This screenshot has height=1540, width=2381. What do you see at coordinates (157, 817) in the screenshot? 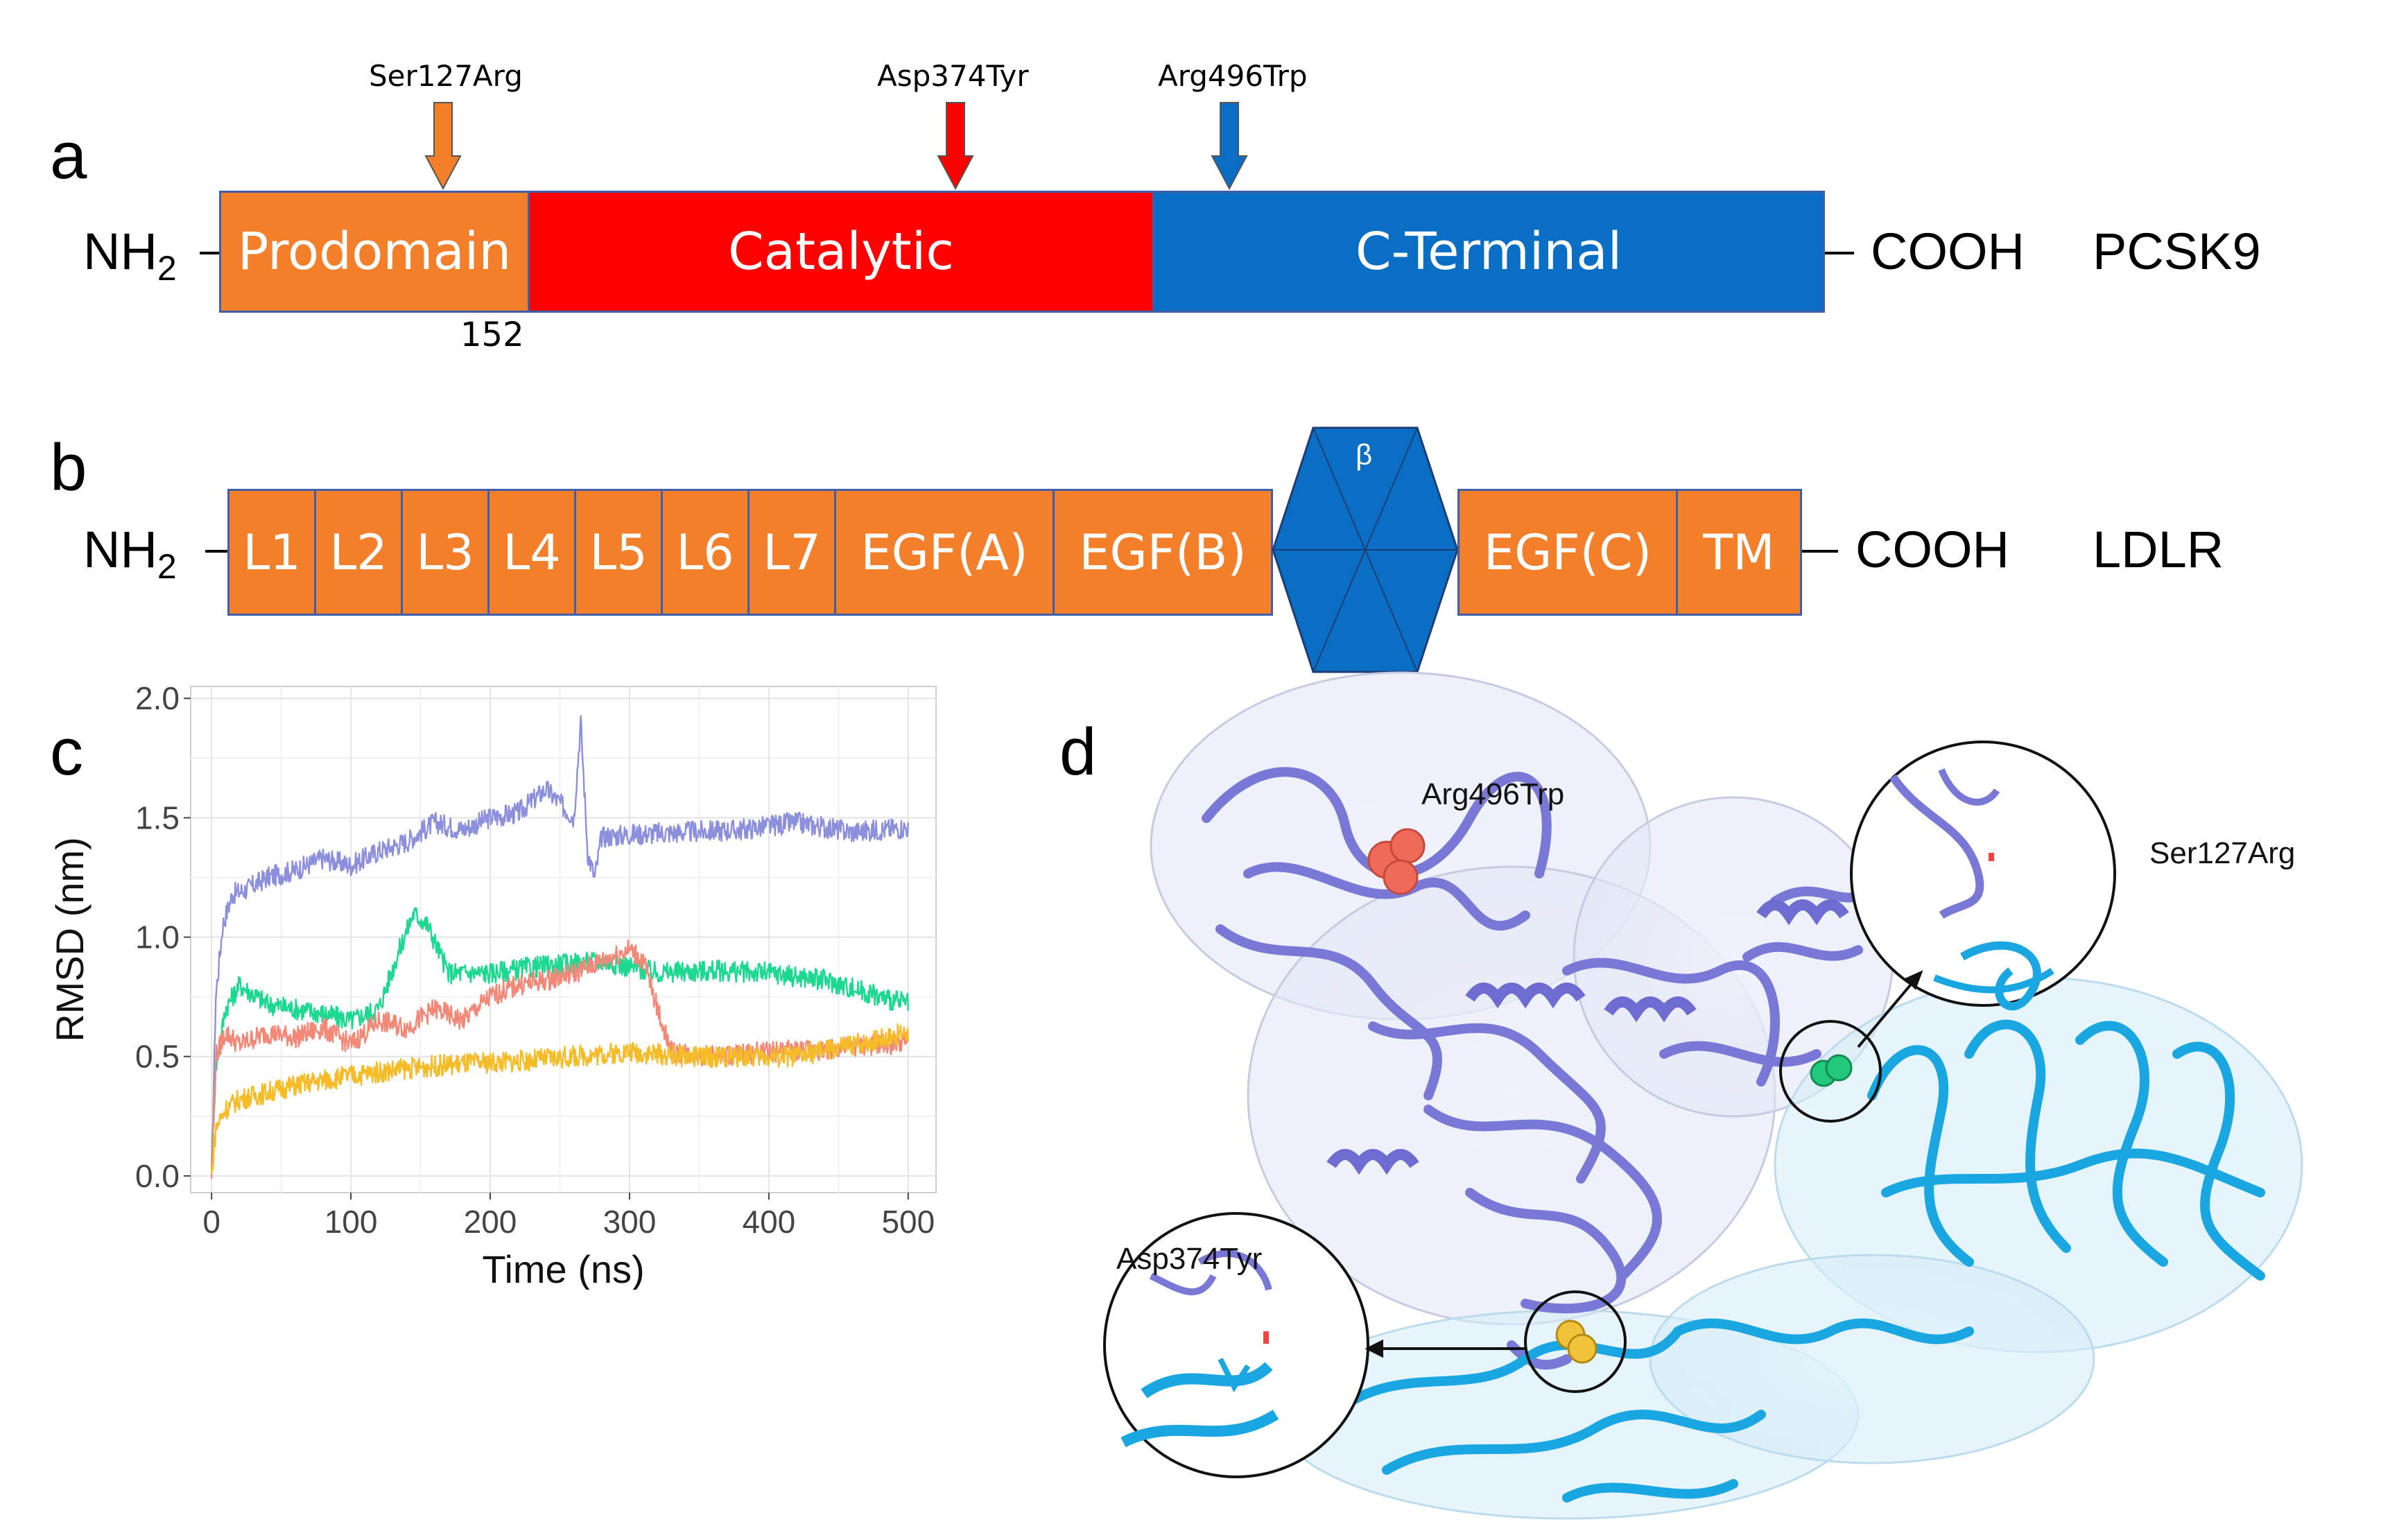
I see `y-tick-label-1.5: 1.5` at bounding box center [157, 817].